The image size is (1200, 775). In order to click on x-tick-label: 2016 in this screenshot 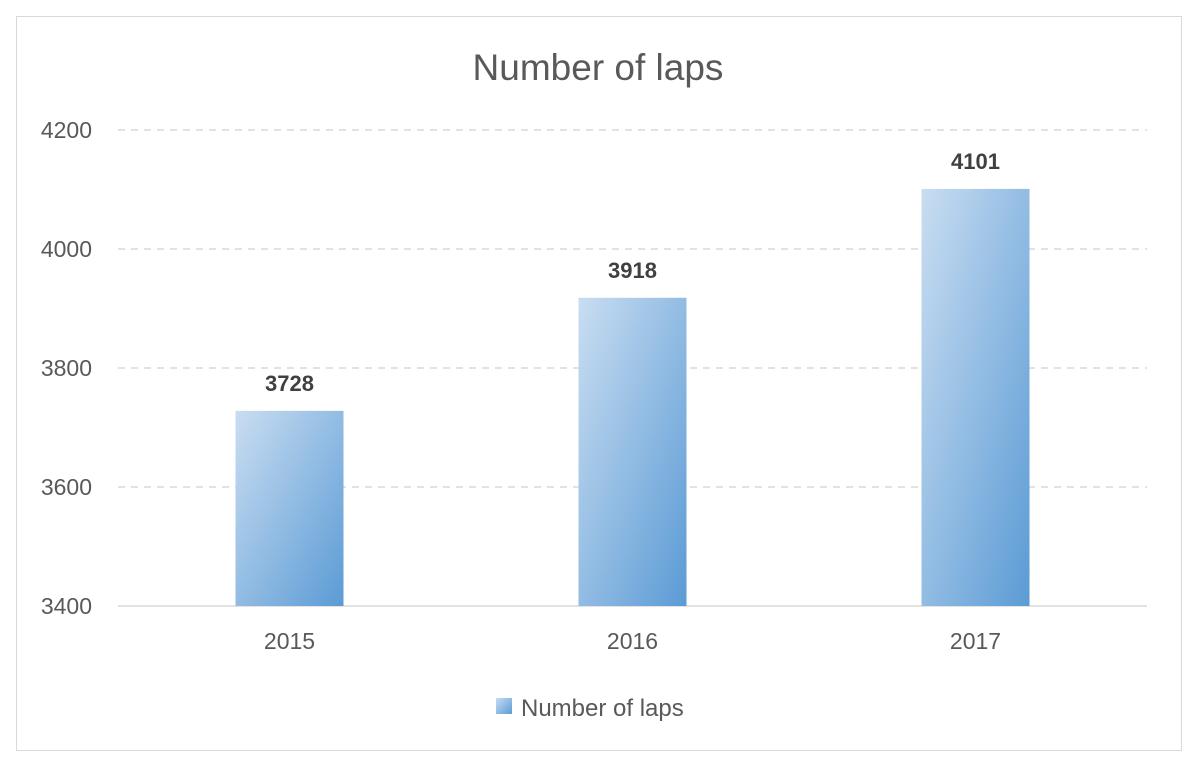, I will do `click(632, 641)`.